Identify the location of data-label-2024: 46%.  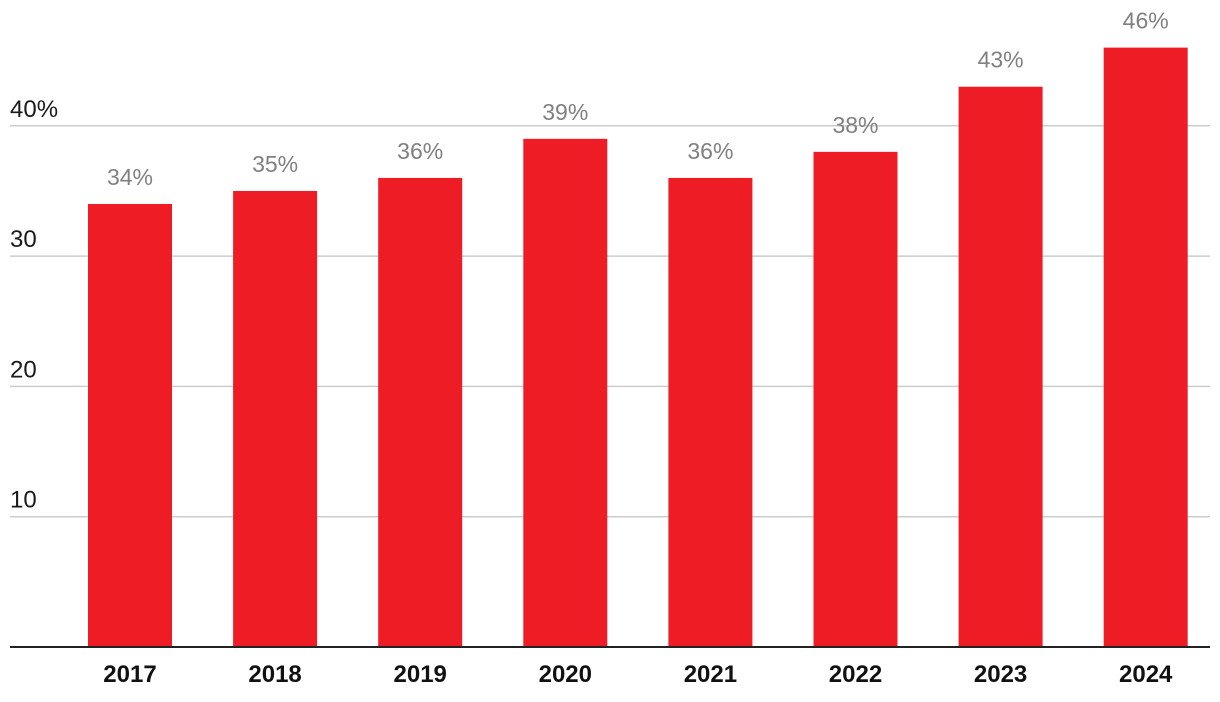
(1146, 21).